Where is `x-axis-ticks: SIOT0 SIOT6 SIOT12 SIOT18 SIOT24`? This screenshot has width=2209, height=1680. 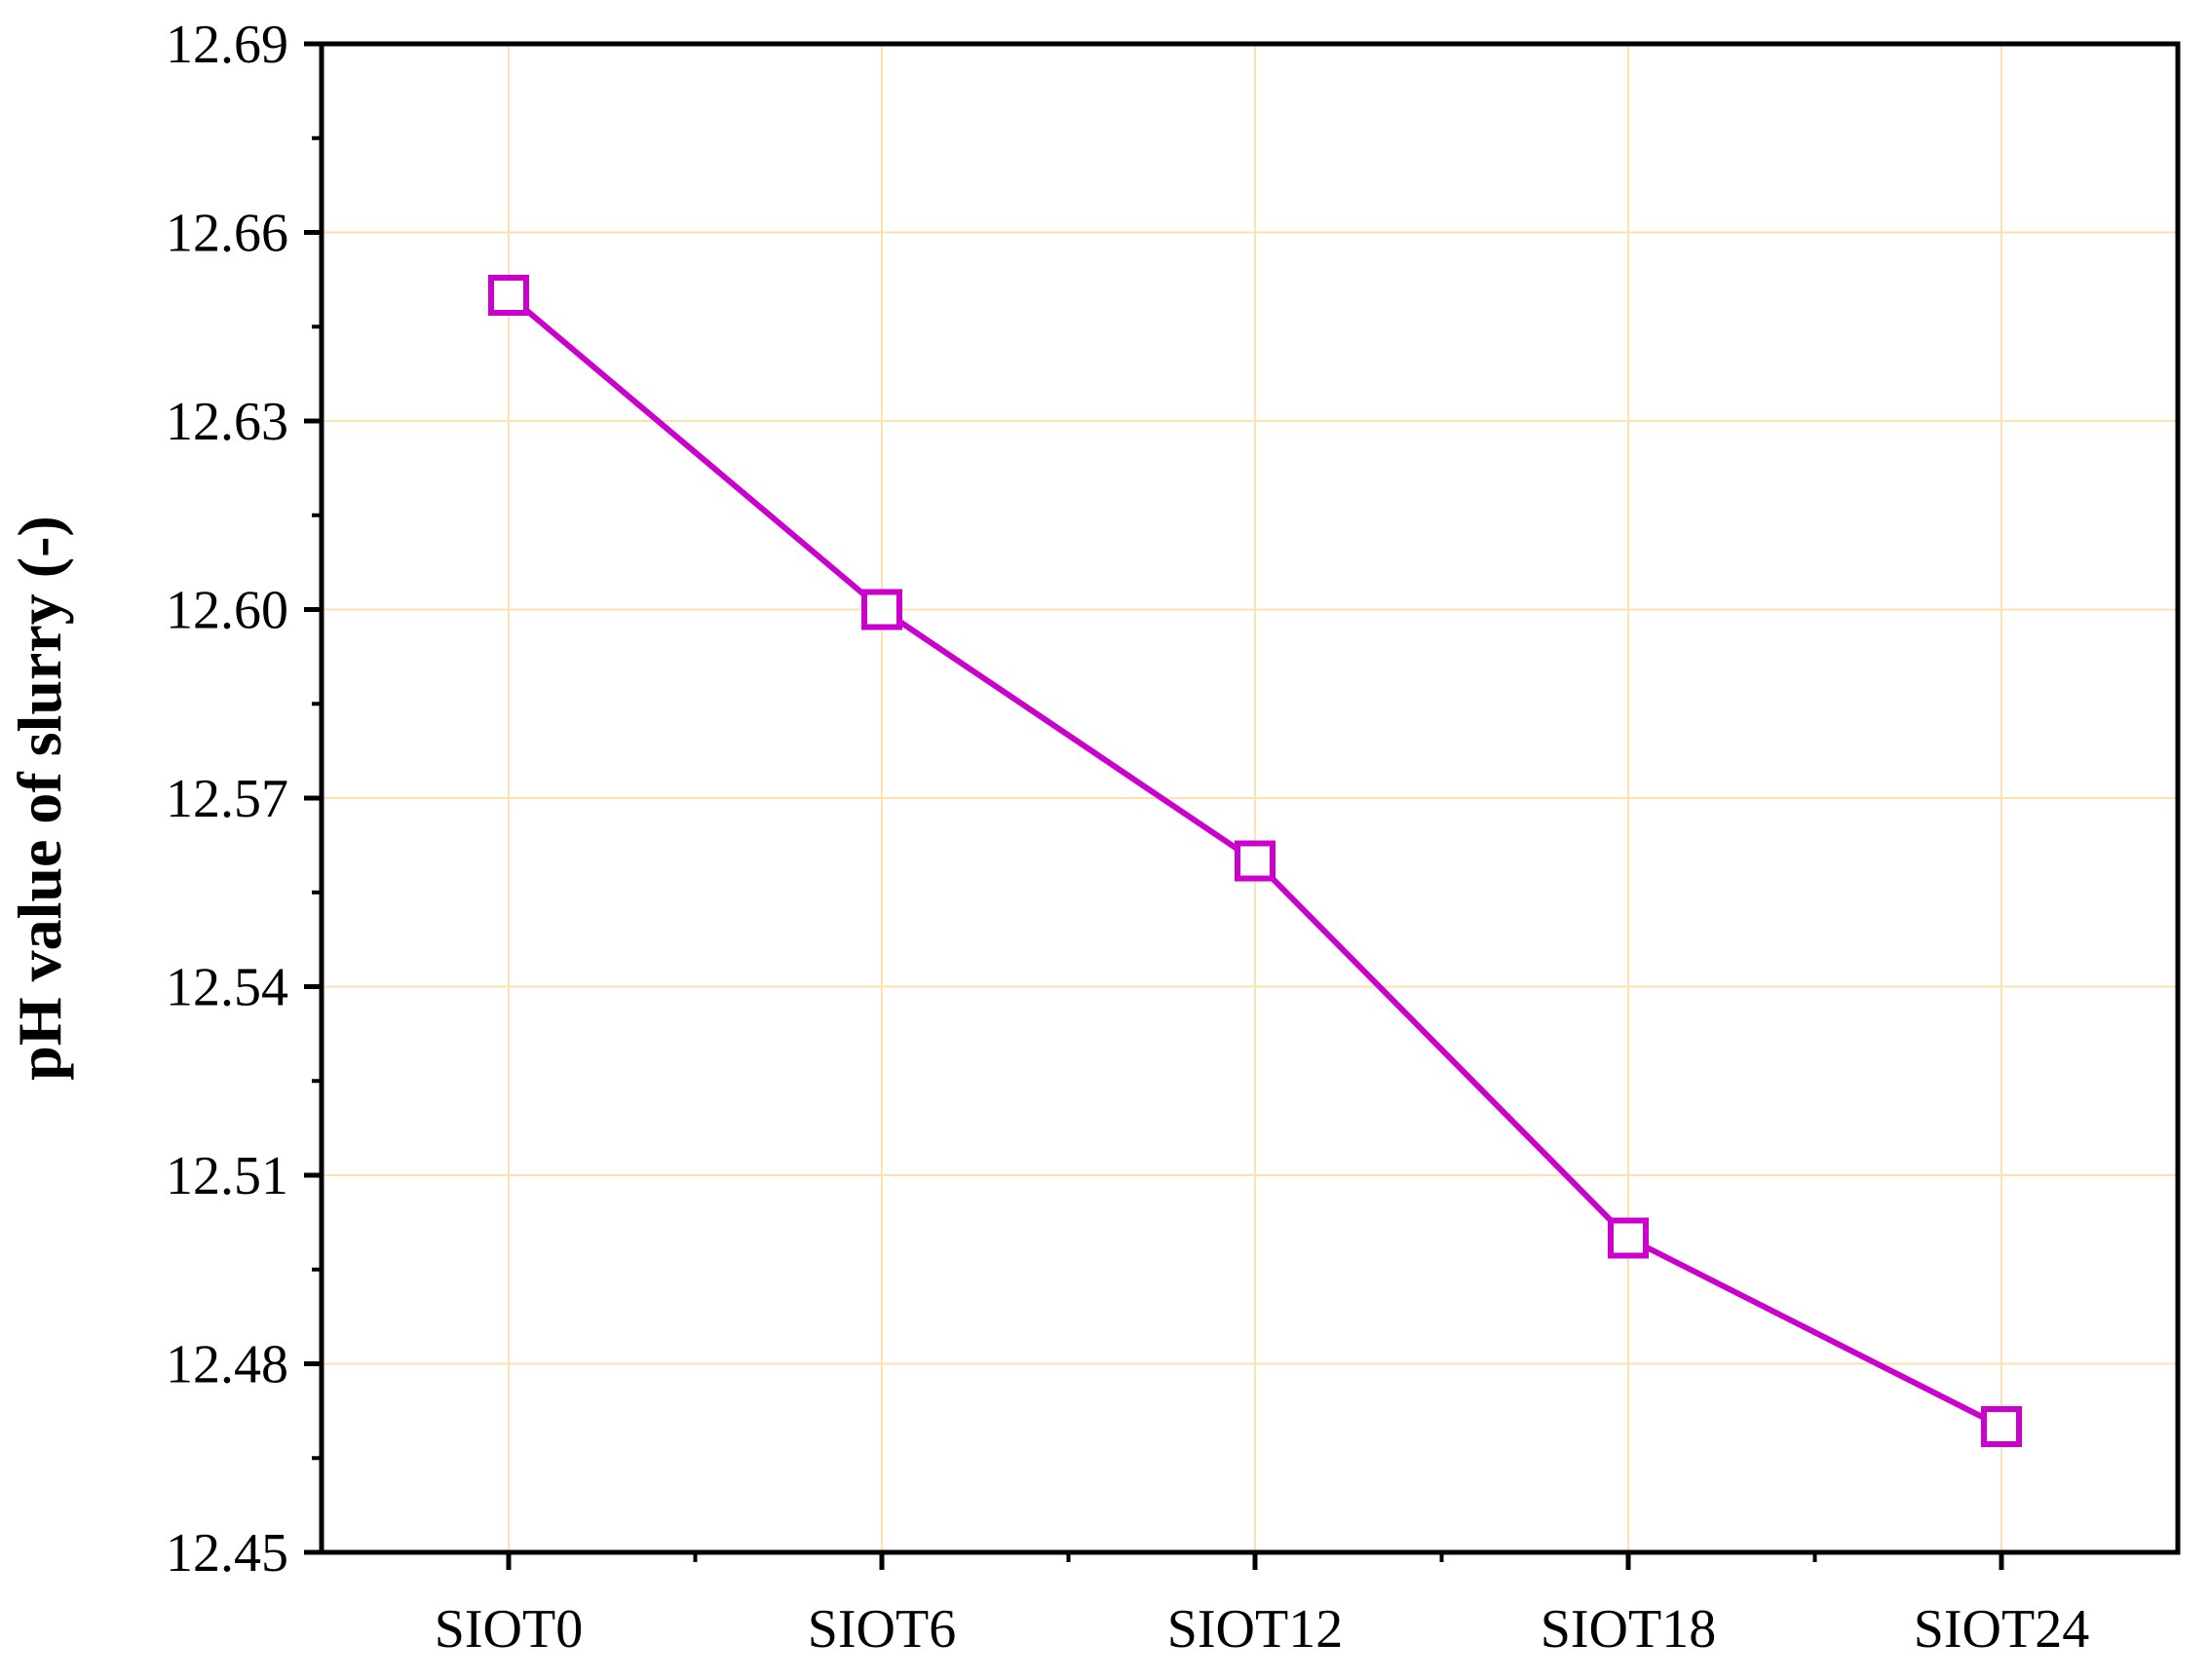
x-axis-ticks: SIOT0 SIOT6 SIOT12 SIOT18 SIOT24 is located at coordinates (1262, 1606).